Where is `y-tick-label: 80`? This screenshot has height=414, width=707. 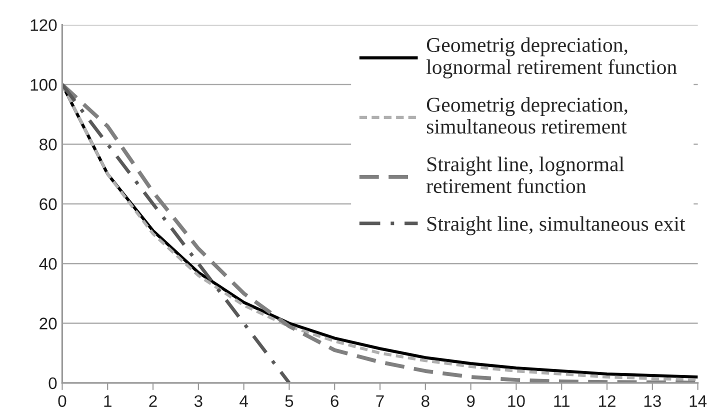 y-tick-label: 80 is located at coordinates (48, 144).